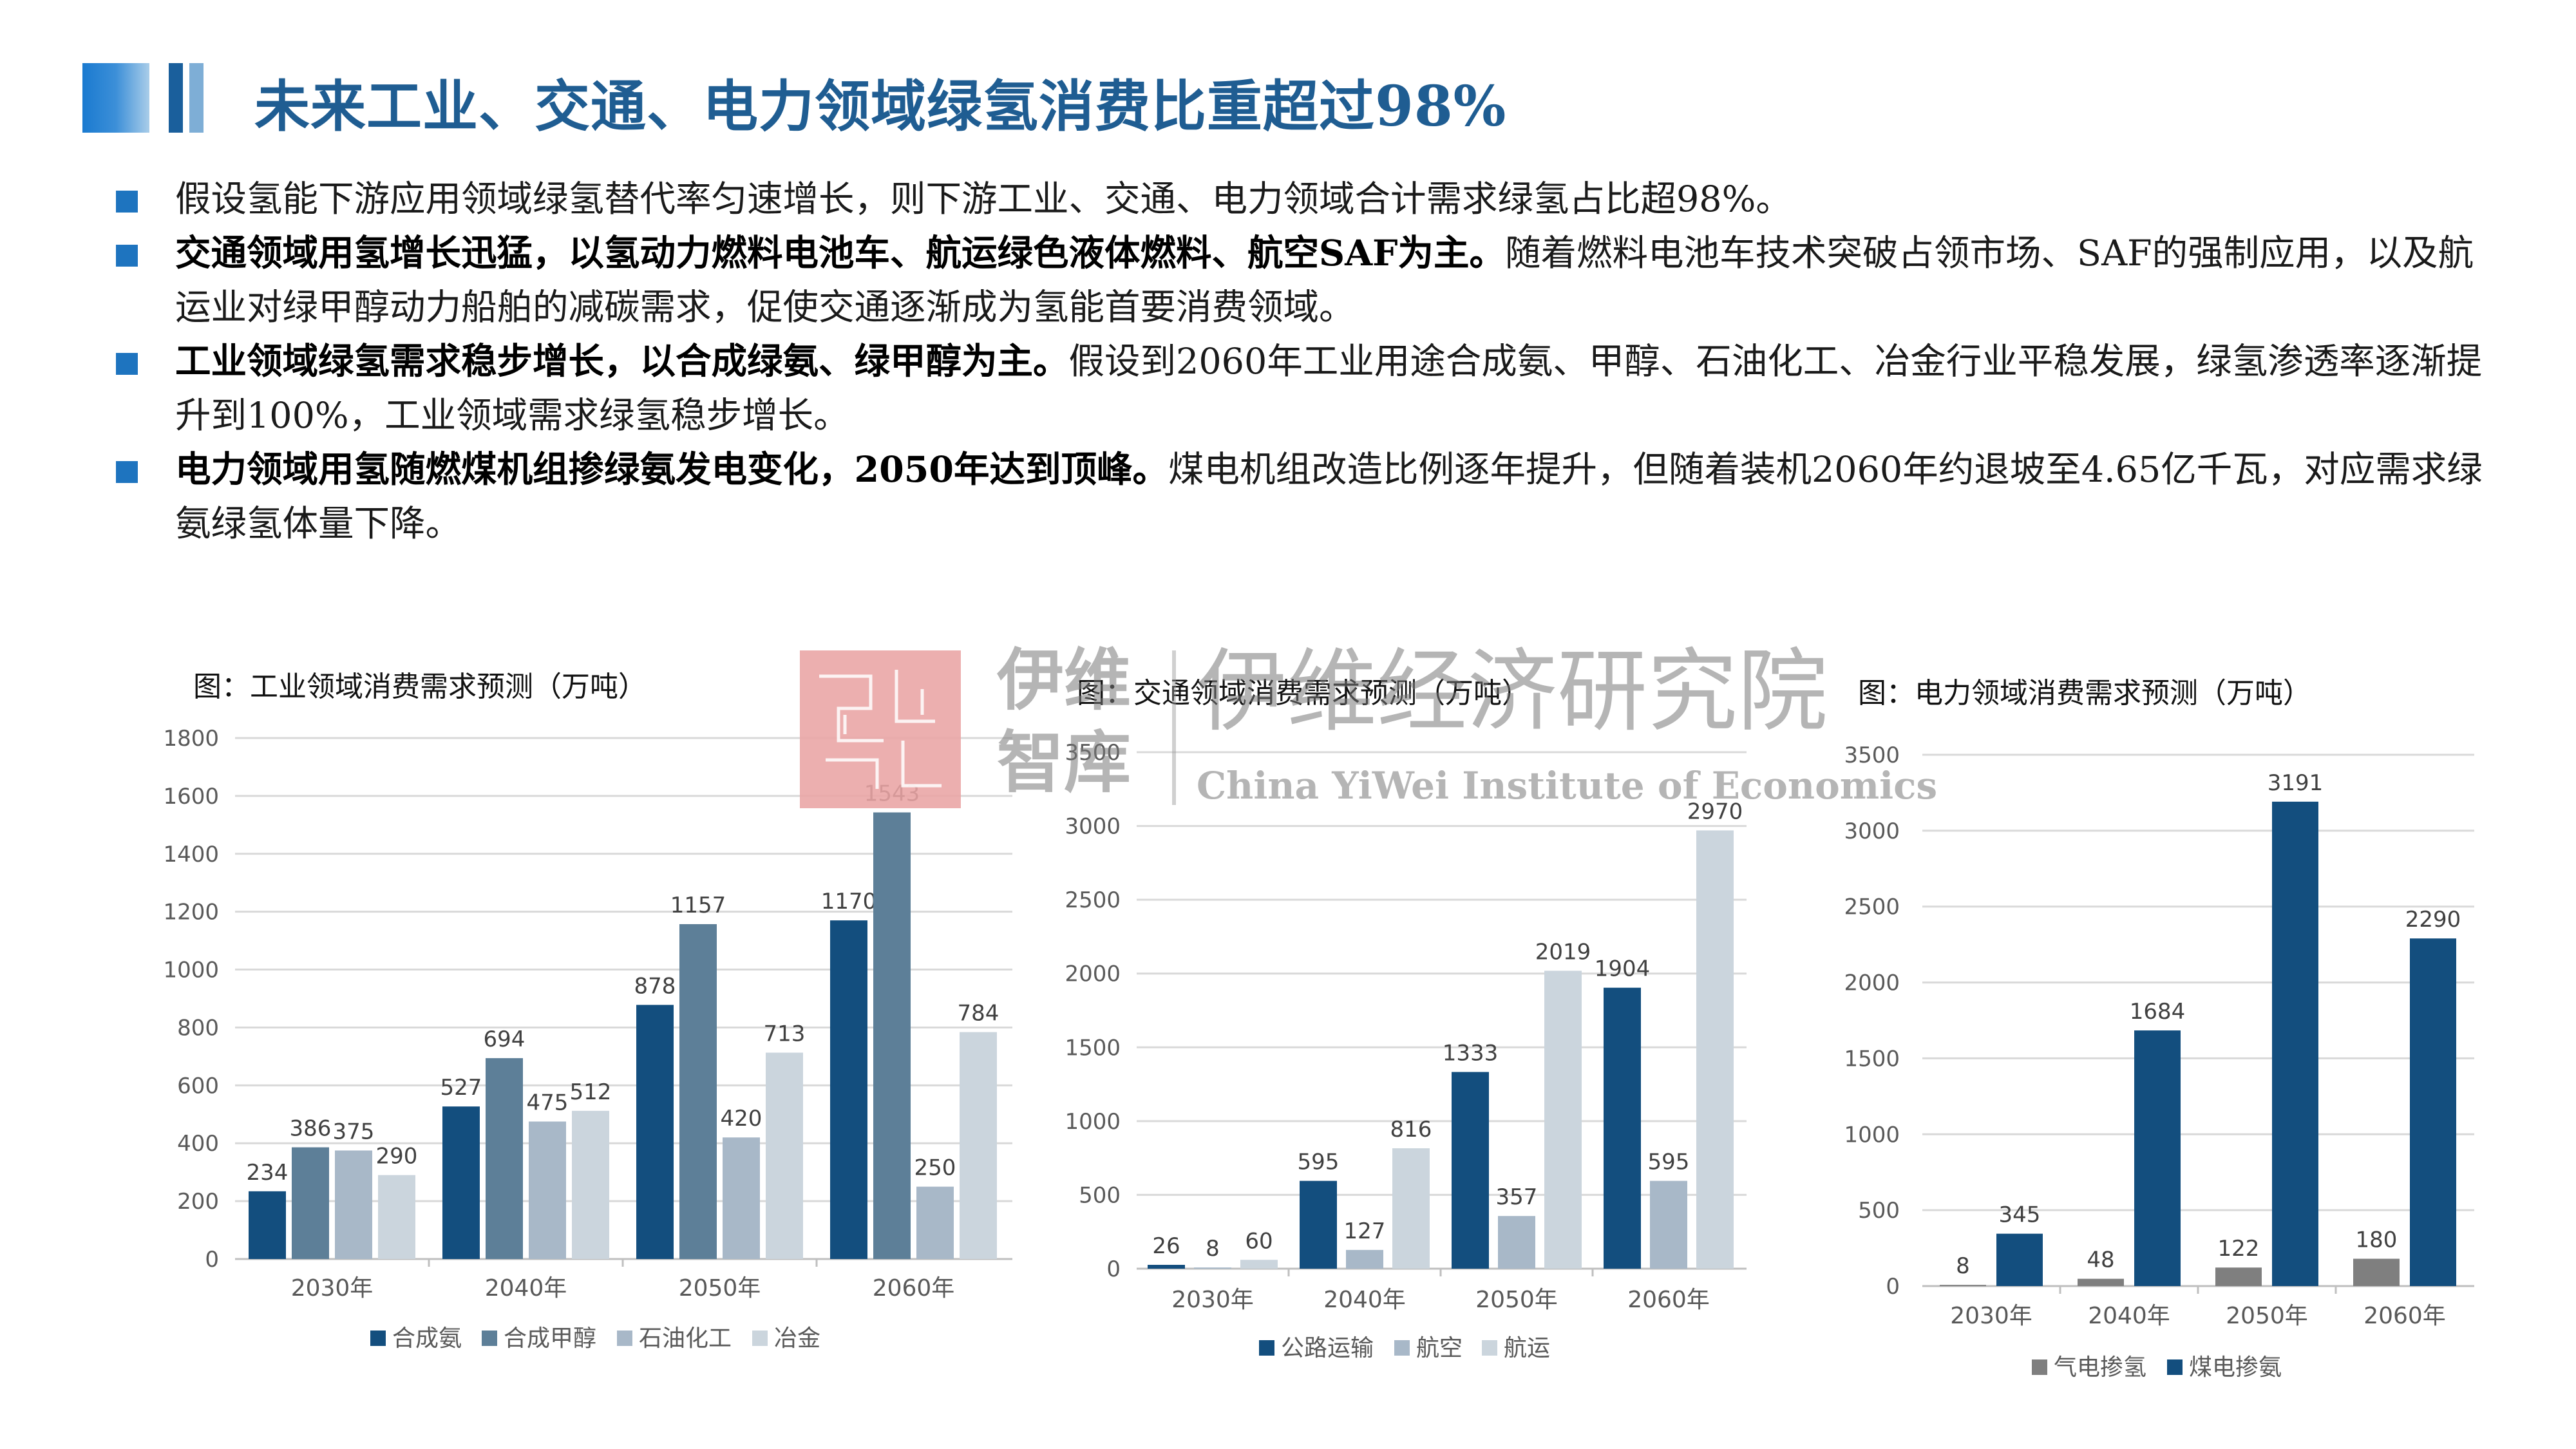  What do you see at coordinates (1623, 969) in the screenshot?
I see `data-label: 1904` at bounding box center [1623, 969].